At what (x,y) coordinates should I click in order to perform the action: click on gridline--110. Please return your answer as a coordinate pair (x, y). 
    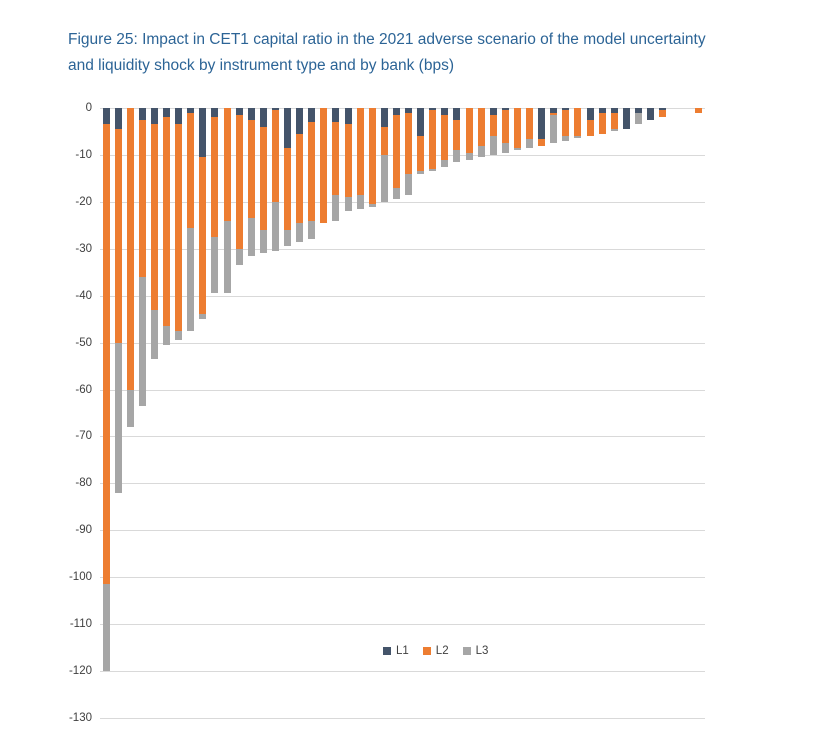
    Looking at the image, I should click on (402, 625).